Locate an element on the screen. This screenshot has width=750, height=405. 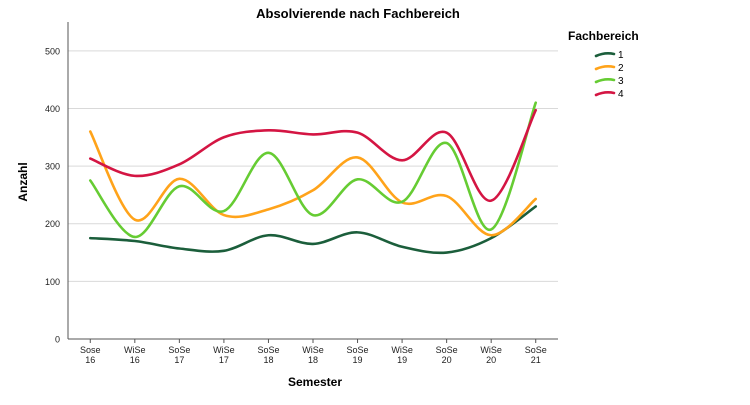
y-tick-label: 0 is located at coordinates (57, 340).